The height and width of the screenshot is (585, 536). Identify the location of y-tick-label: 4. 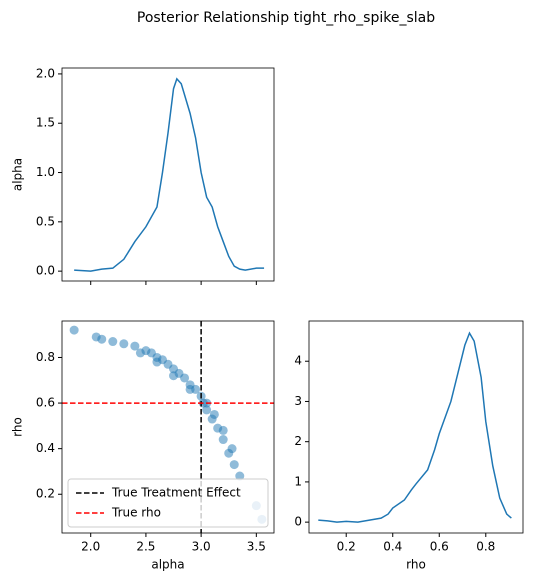
(298, 361).